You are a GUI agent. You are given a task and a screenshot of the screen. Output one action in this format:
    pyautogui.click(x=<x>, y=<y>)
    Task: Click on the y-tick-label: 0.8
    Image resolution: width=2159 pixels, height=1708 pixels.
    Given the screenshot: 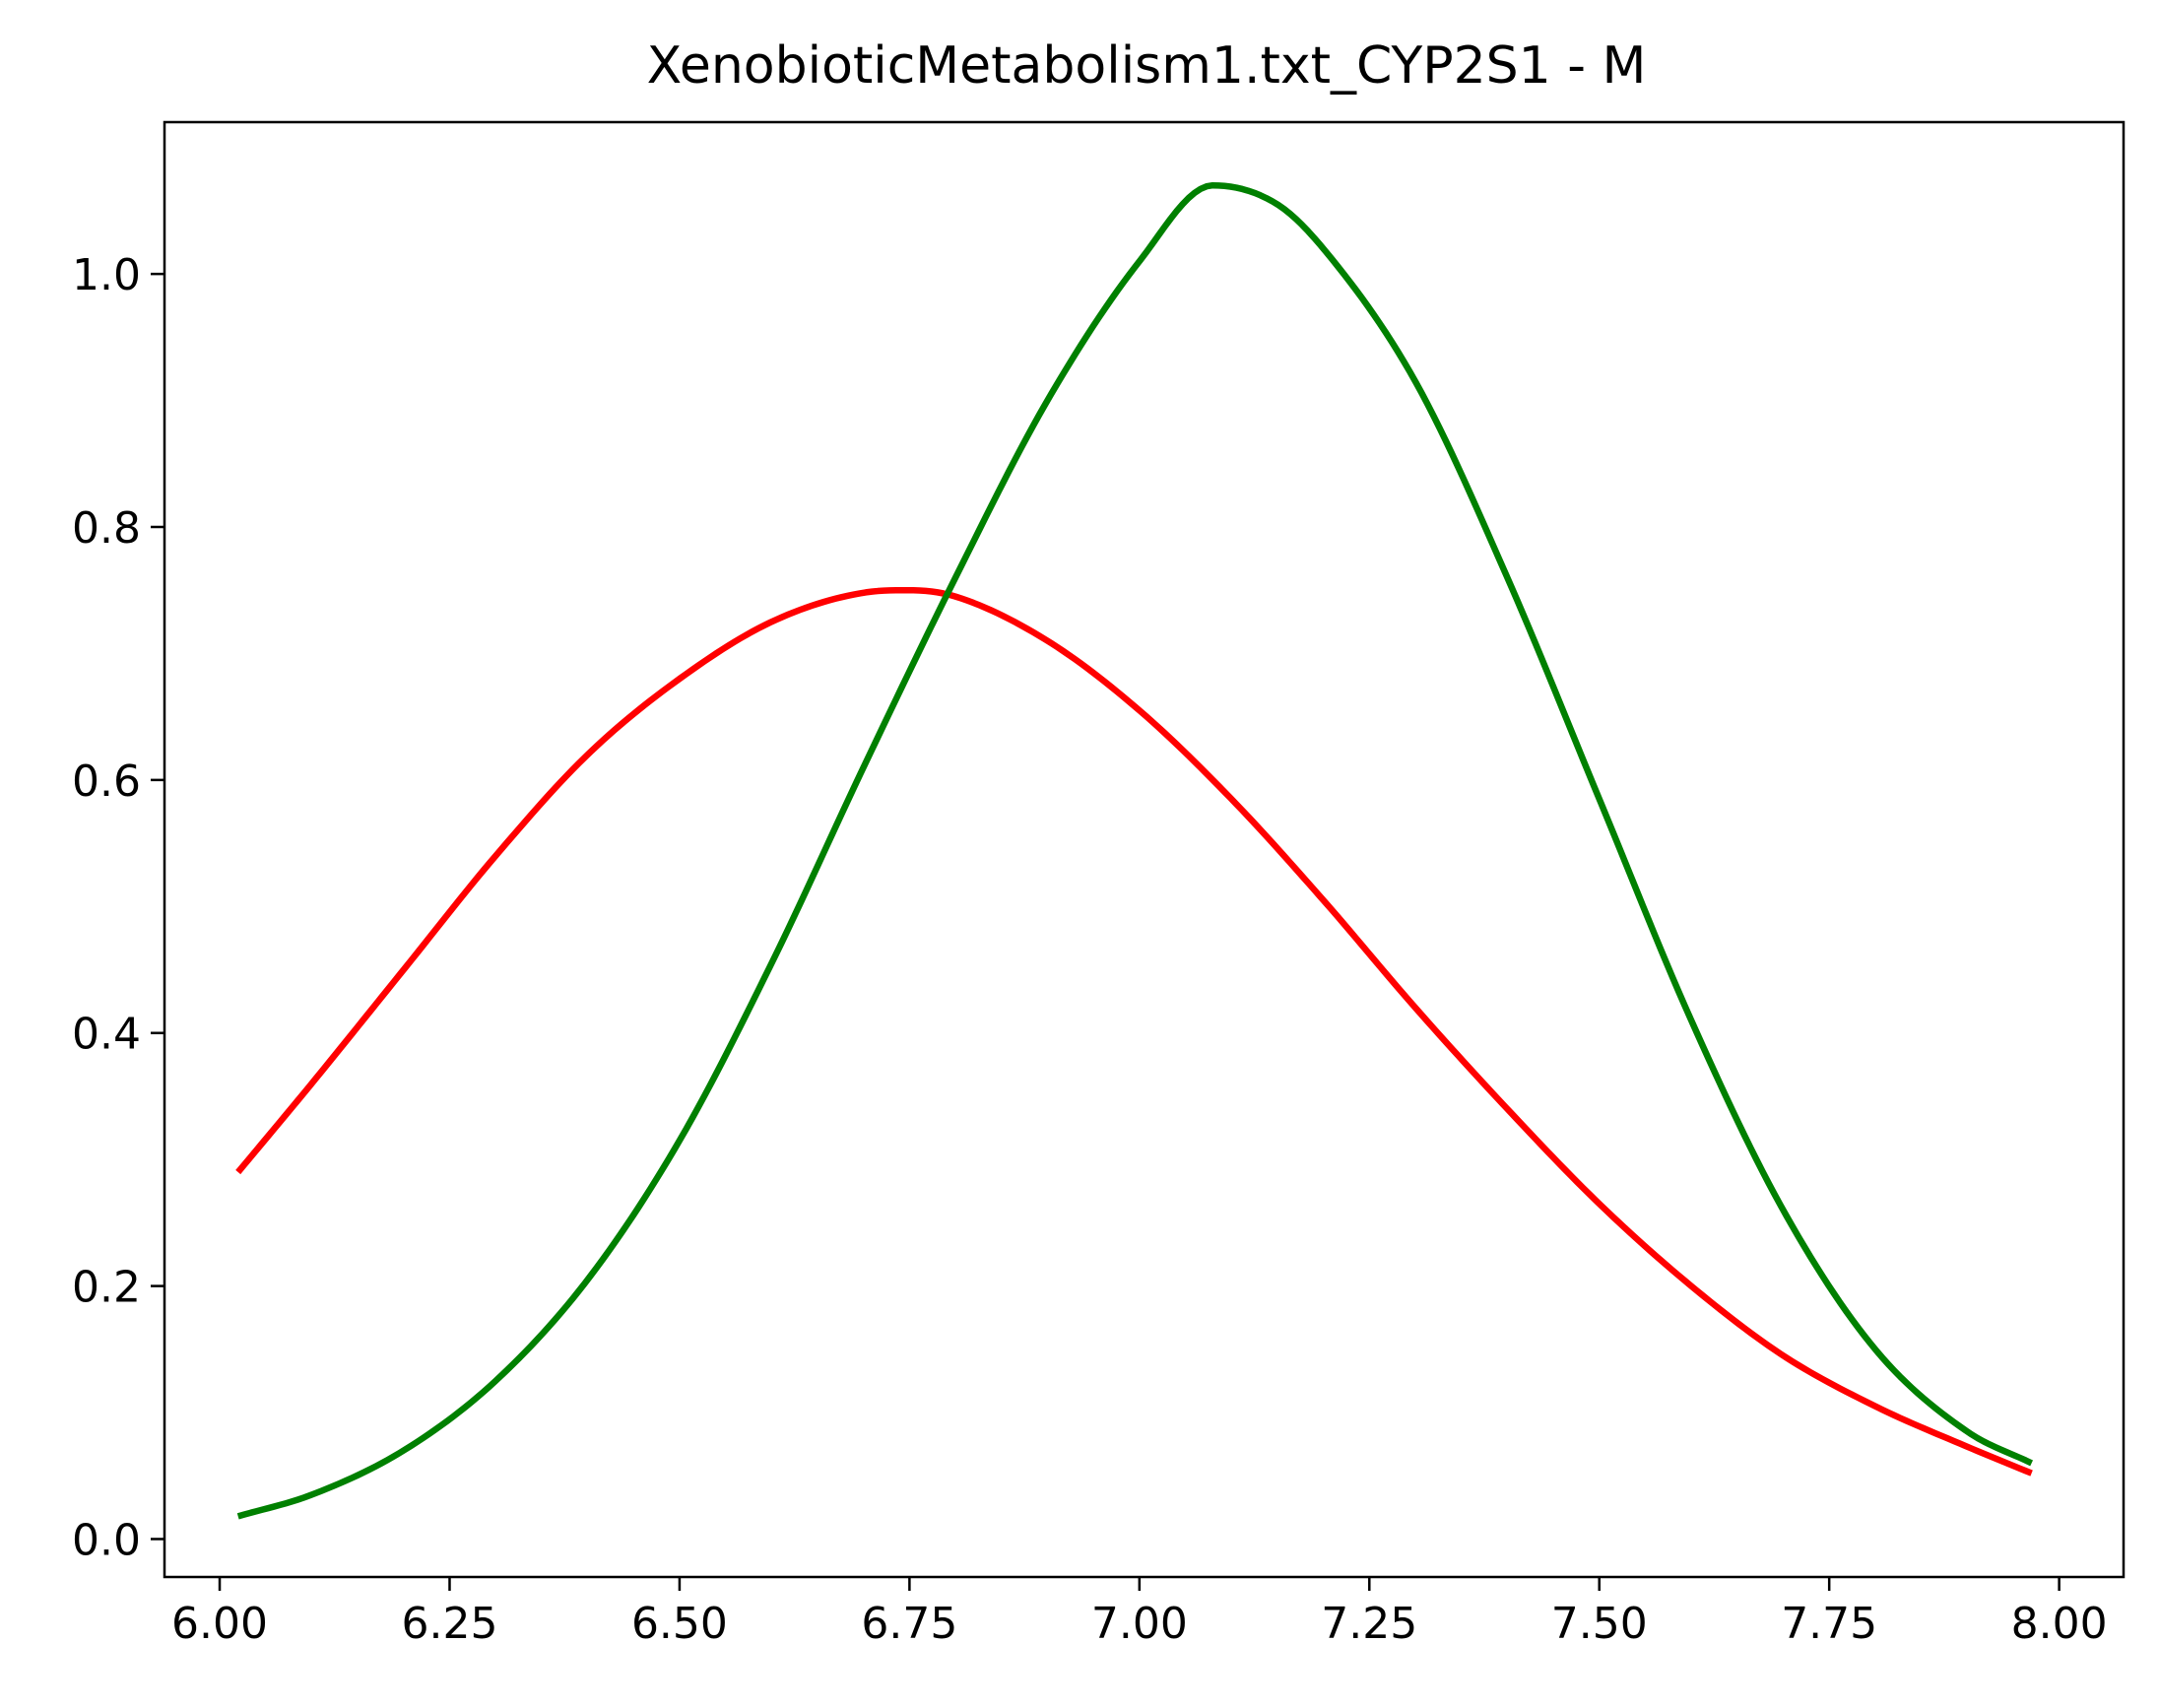 What is the action you would take?
    pyautogui.click(x=106, y=528)
    